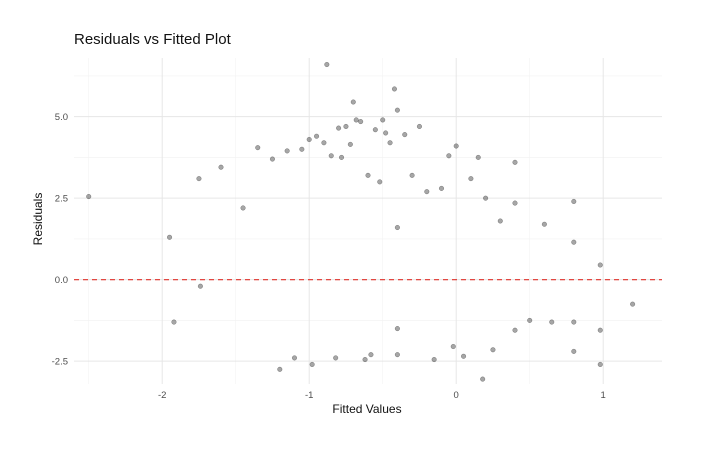  What do you see at coordinates (61, 199) in the screenshot?
I see `y-tick-label: 2.5` at bounding box center [61, 199].